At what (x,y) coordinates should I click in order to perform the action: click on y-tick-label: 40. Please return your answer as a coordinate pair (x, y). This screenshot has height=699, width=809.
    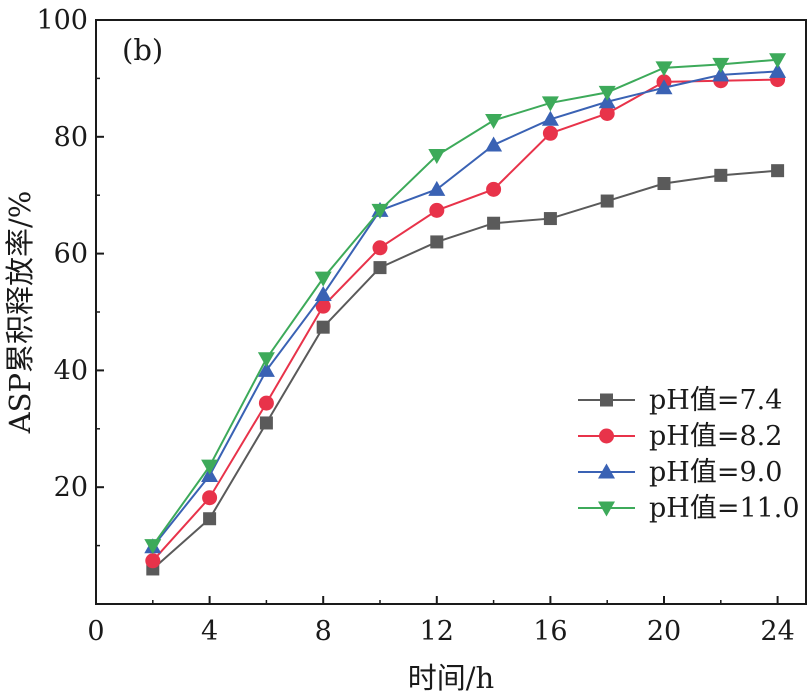
    Looking at the image, I should click on (71, 370).